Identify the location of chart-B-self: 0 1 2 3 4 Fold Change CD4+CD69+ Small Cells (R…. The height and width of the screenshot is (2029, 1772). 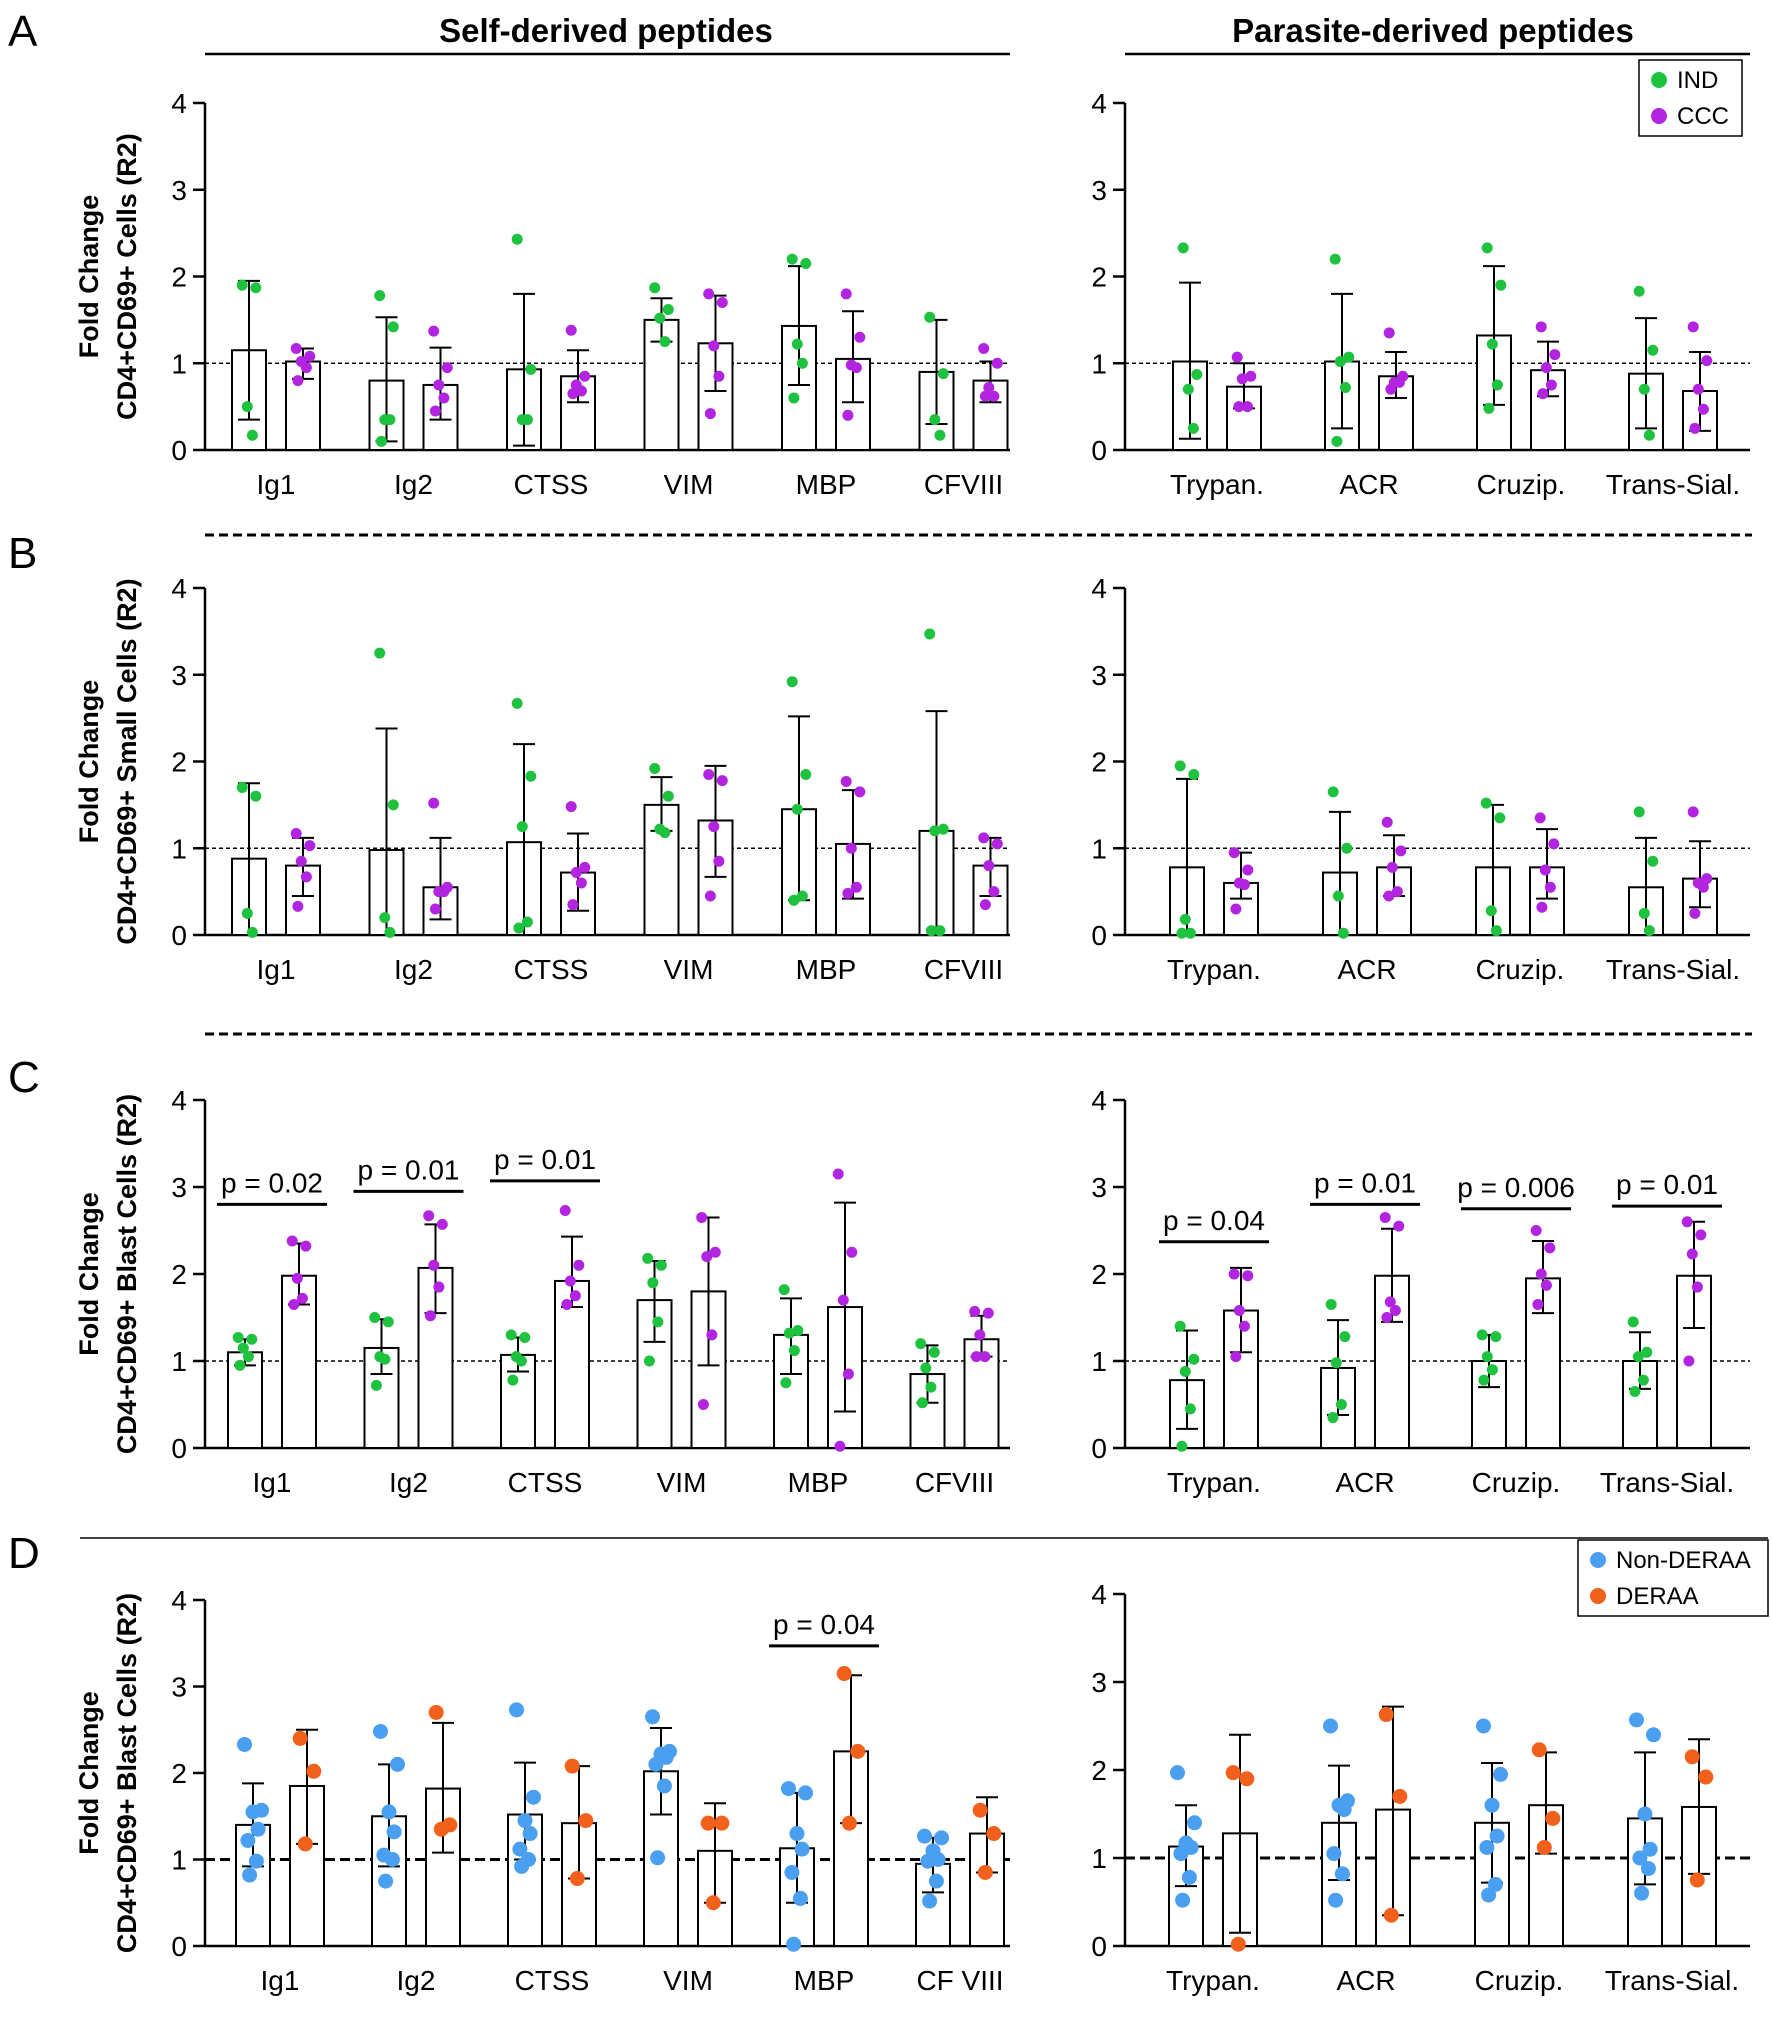
(542, 779).